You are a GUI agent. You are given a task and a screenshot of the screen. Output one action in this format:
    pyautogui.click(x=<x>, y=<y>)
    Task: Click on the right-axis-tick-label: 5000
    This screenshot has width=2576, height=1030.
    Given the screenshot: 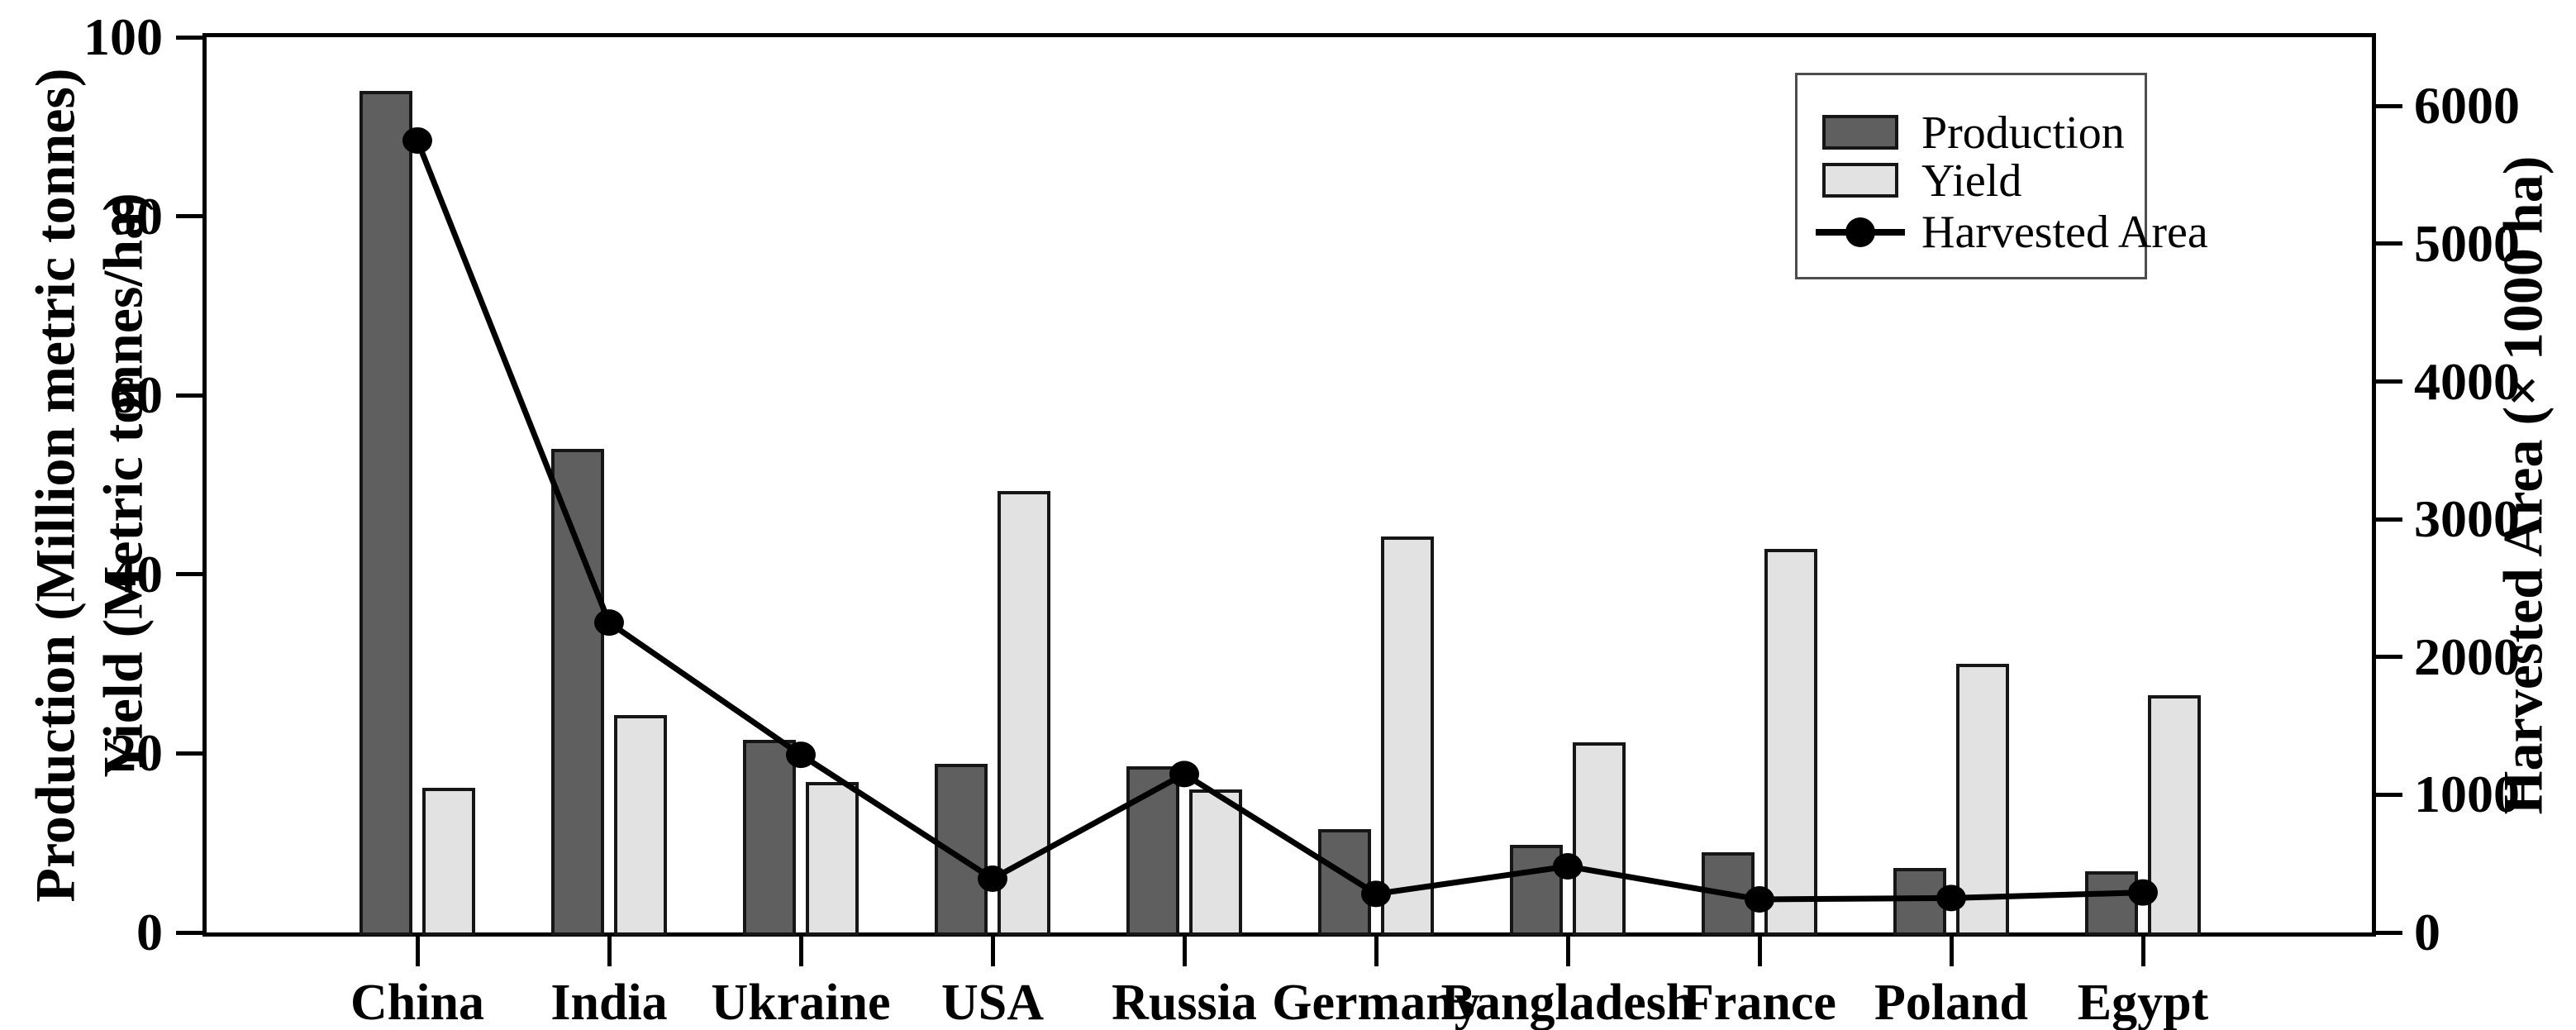 What is the action you would take?
    pyautogui.click(x=2467, y=243)
    